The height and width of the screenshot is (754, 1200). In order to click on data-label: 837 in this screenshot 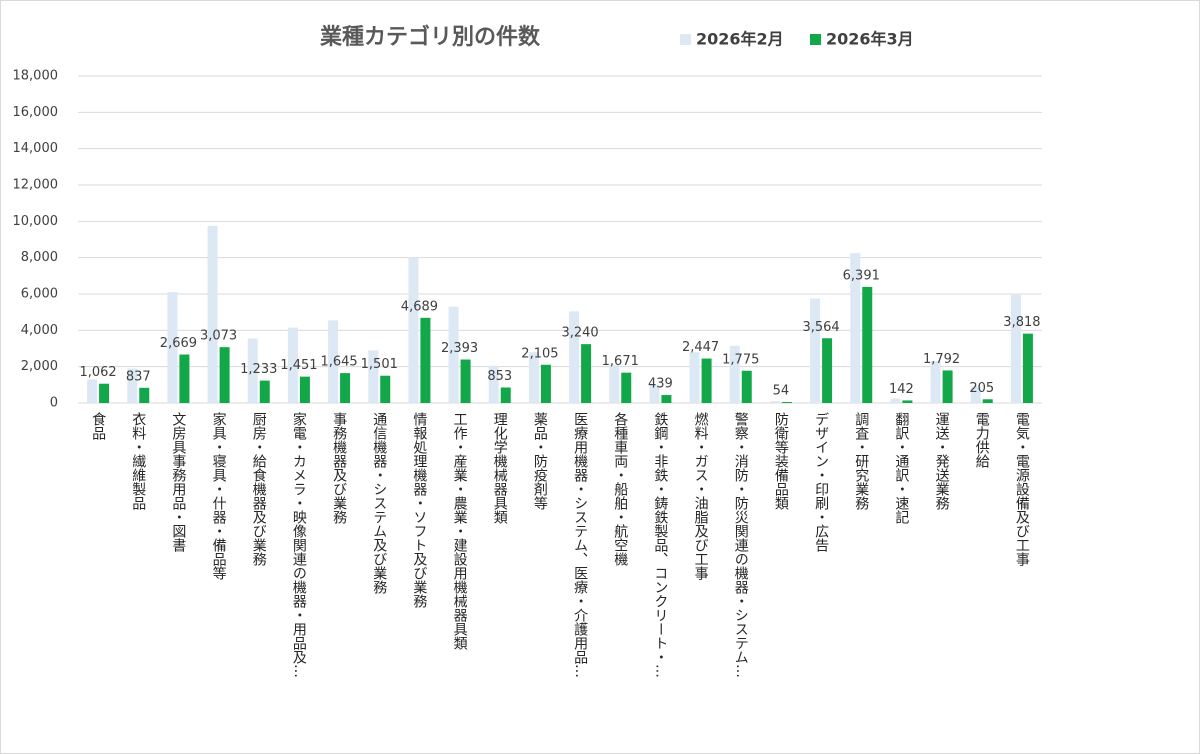, I will do `click(138, 376)`.